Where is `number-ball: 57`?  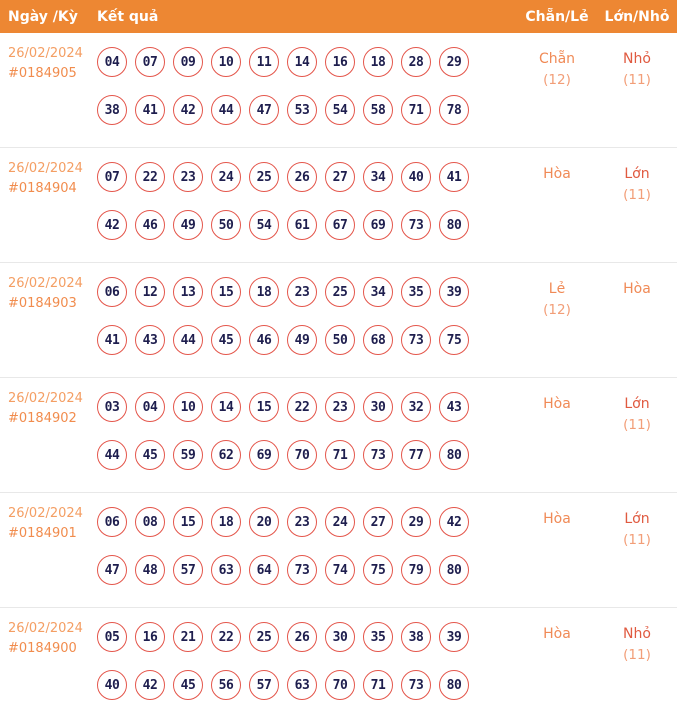 number-ball: 57 is located at coordinates (264, 685).